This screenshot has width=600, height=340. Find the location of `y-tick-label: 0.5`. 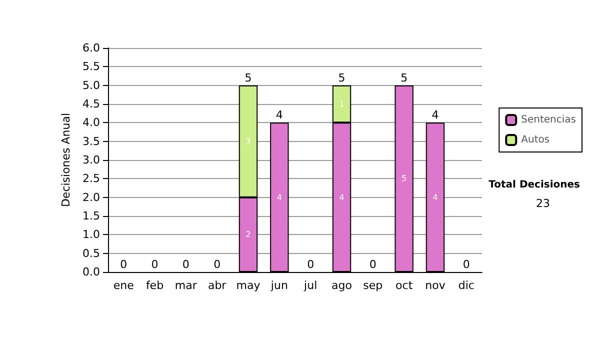

y-tick-label: 0.5 is located at coordinates (91, 253).